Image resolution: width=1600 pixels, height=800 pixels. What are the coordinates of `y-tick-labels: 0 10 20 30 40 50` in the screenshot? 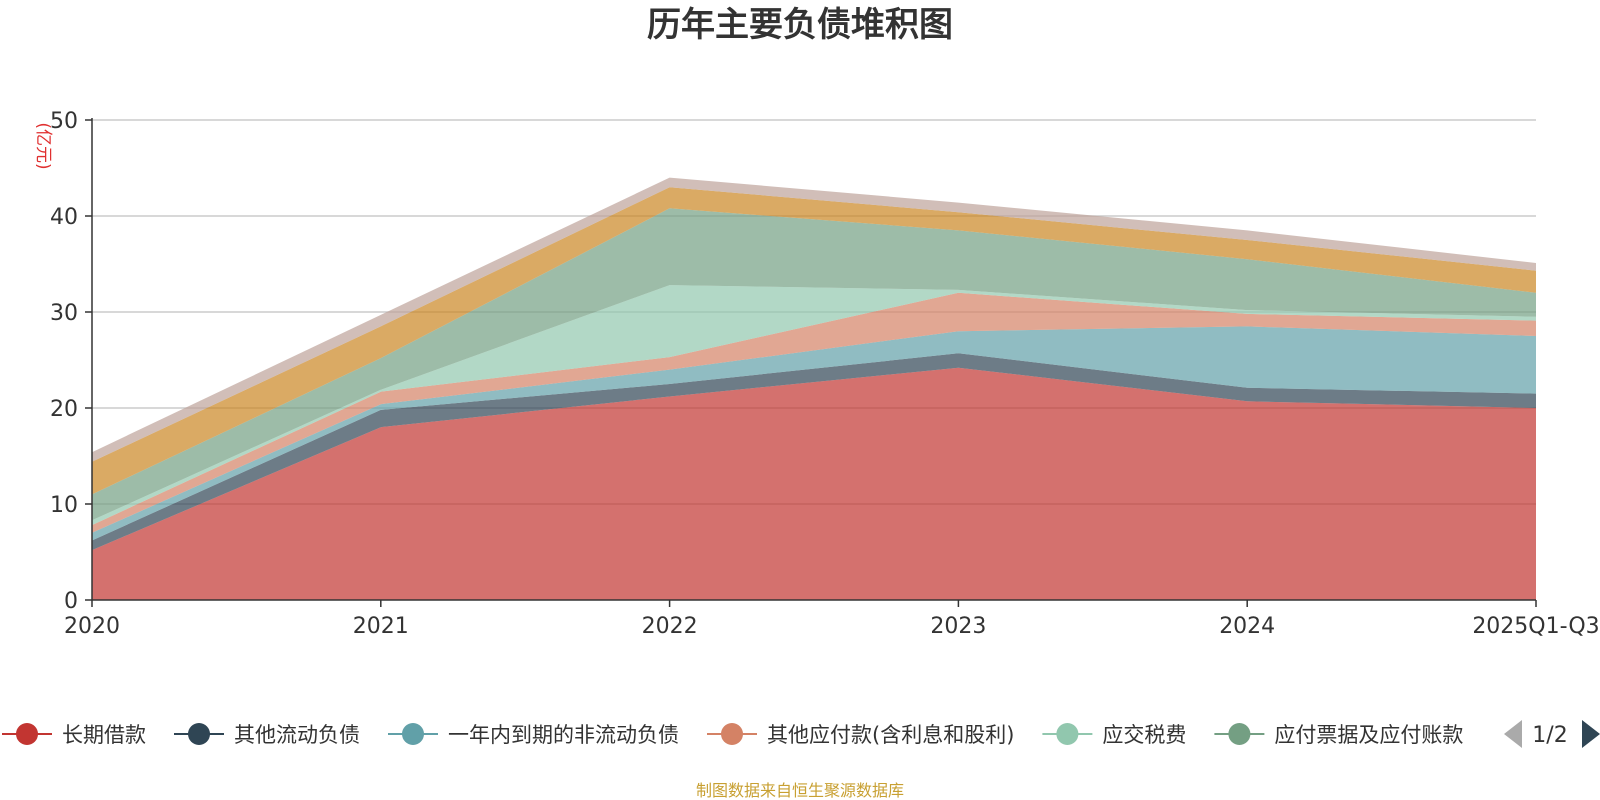 It's located at (64, 361).